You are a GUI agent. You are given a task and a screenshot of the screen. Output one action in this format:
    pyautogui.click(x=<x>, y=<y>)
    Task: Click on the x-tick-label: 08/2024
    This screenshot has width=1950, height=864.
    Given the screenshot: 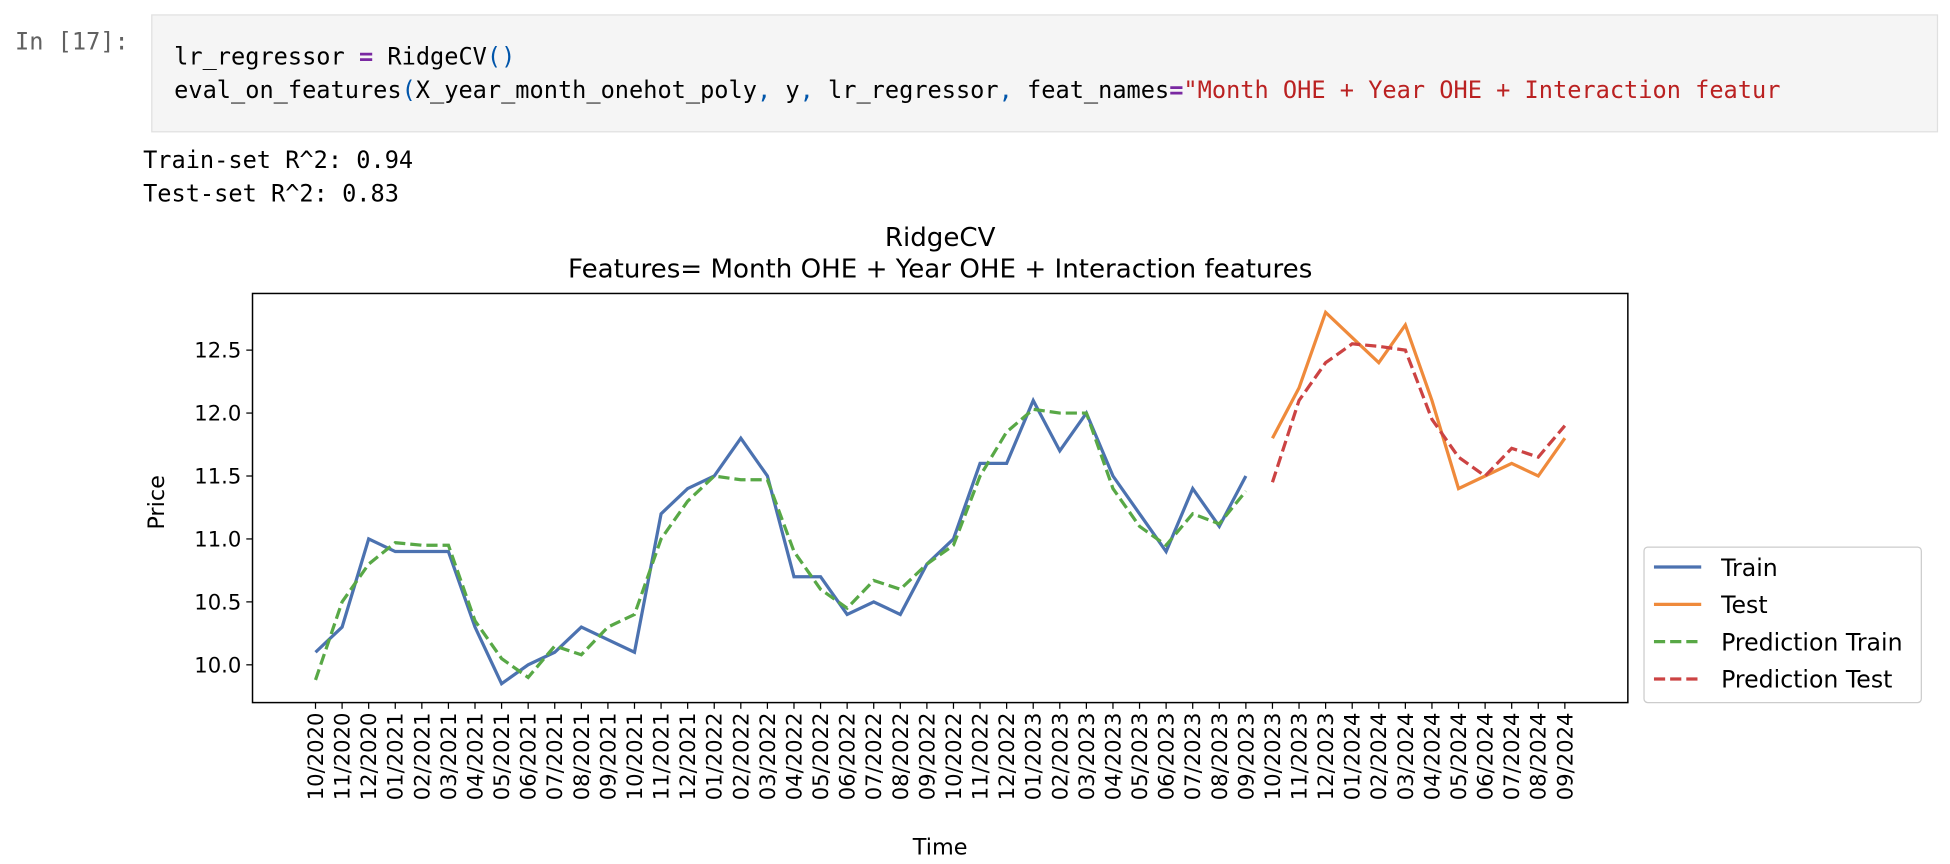 What is the action you would take?
    pyautogui.click(x=1538, y=757)
    